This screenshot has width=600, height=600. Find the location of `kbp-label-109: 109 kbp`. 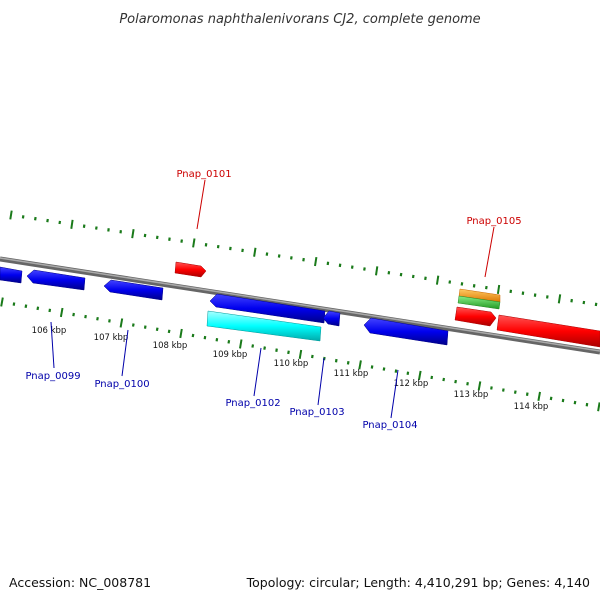

kbp-label-109: 109 kbp is located at coordinates (230, 355).